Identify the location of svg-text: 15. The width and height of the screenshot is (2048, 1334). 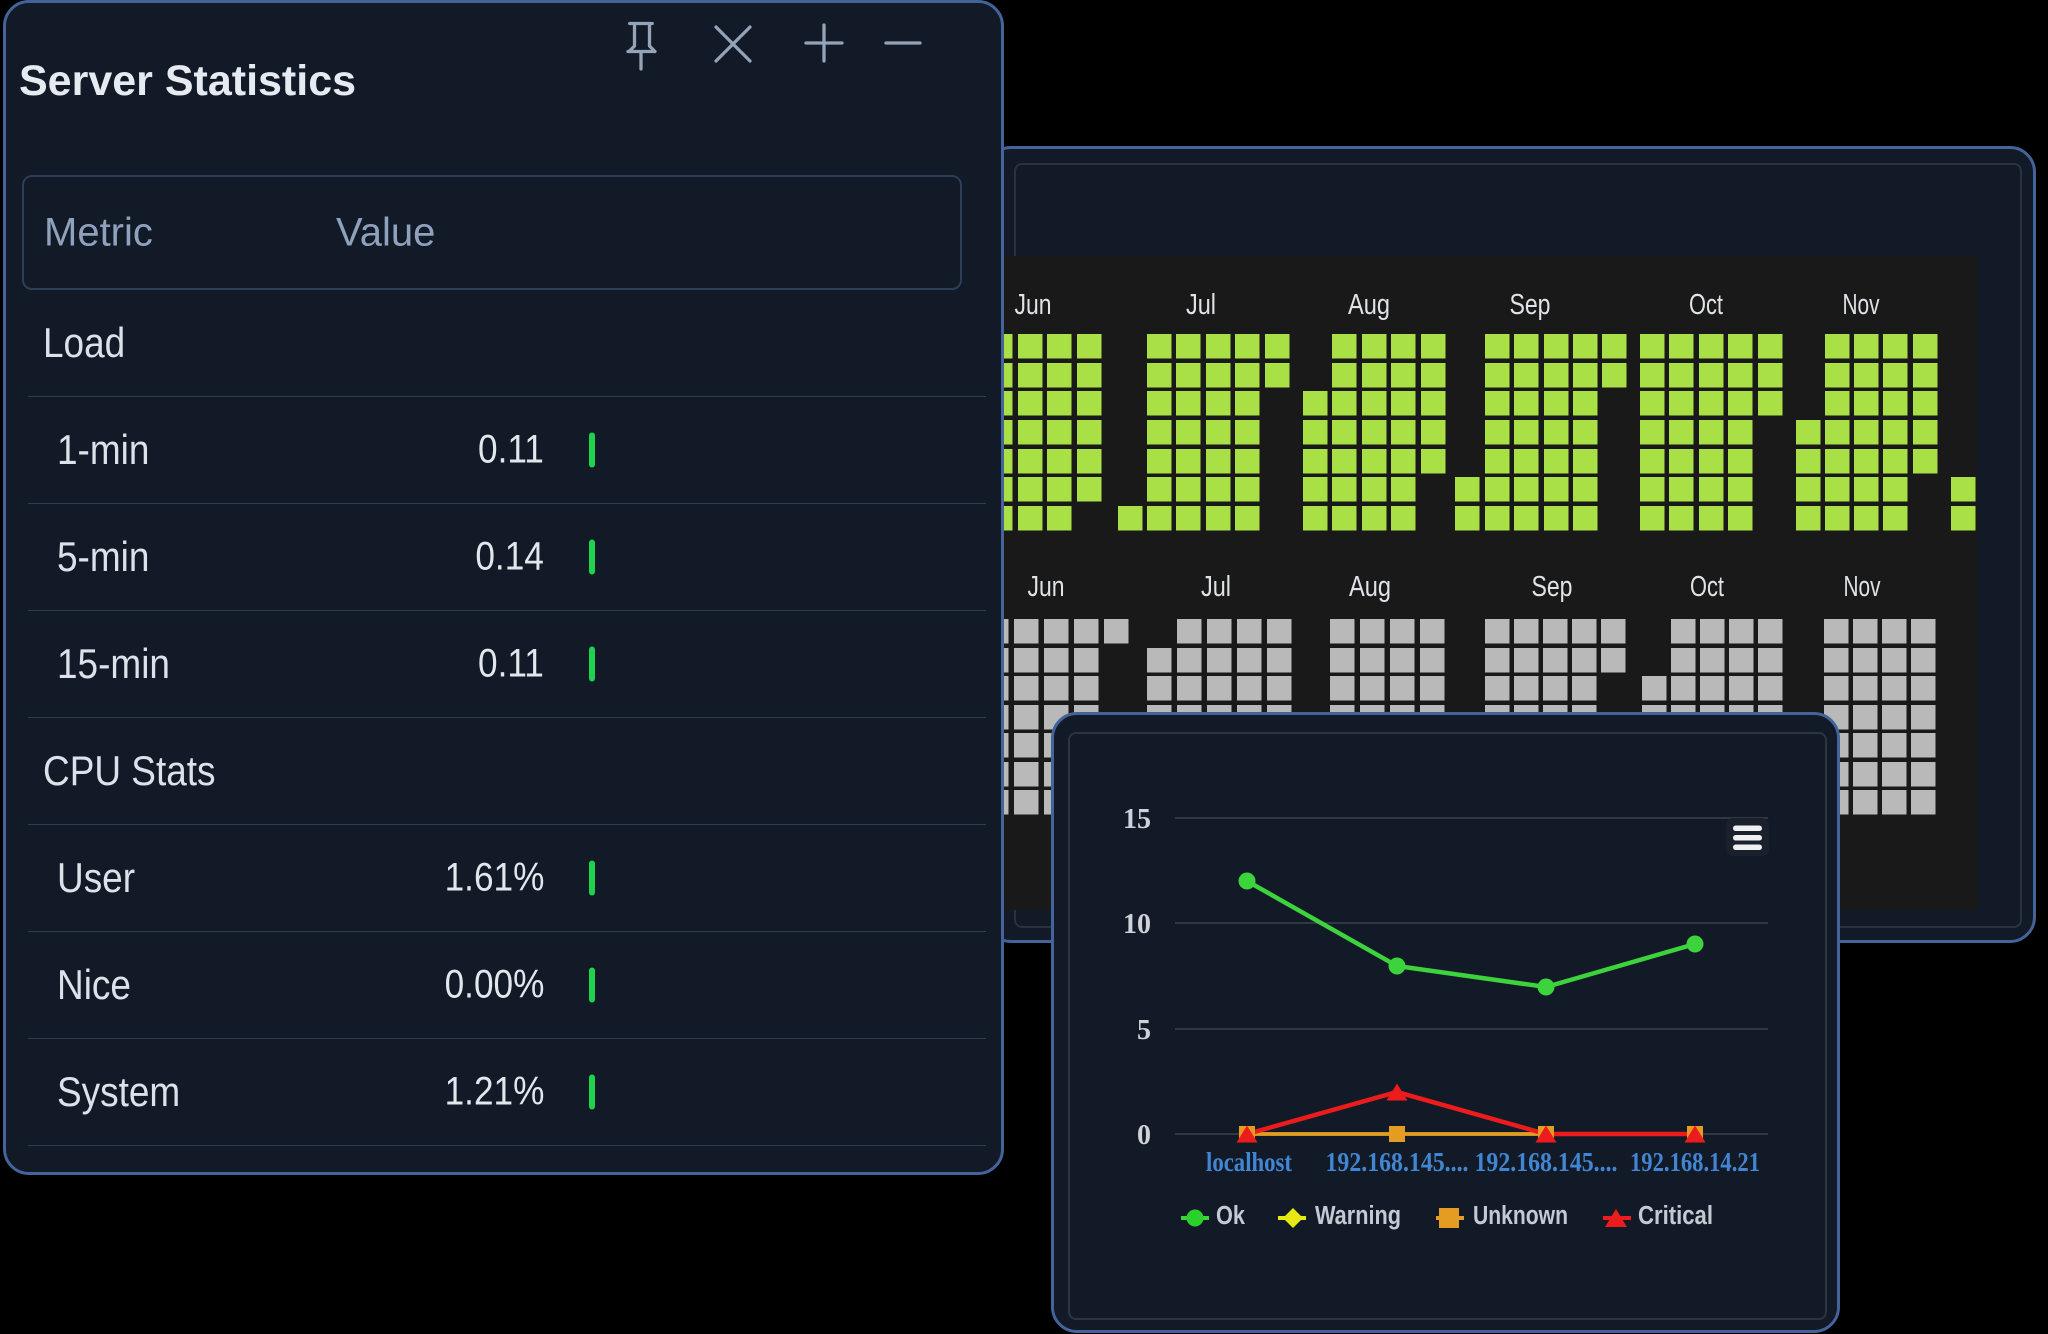
(1137, 819).